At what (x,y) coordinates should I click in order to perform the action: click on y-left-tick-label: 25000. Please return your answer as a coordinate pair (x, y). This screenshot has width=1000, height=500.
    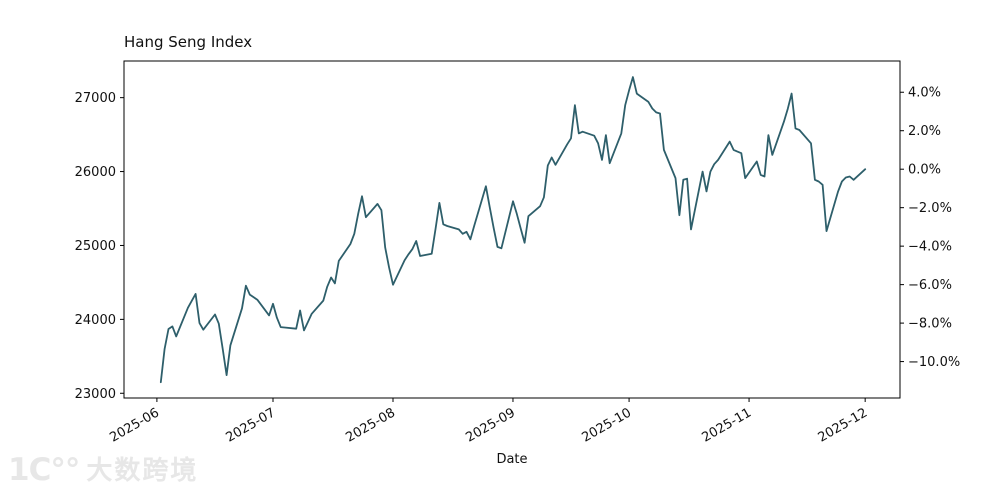
    Looking at the image, I should click on (95, 246).